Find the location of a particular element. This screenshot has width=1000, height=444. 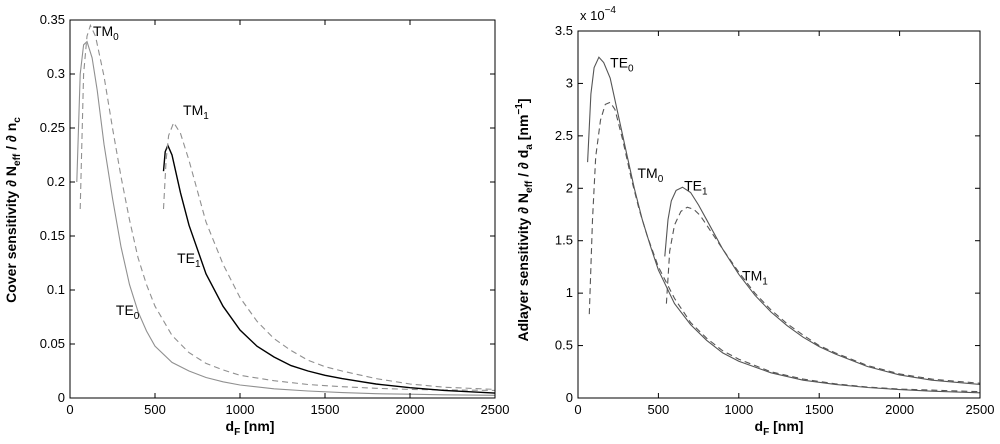

cover-x-tick-label: 1500 is located at coordinates (325, 409).